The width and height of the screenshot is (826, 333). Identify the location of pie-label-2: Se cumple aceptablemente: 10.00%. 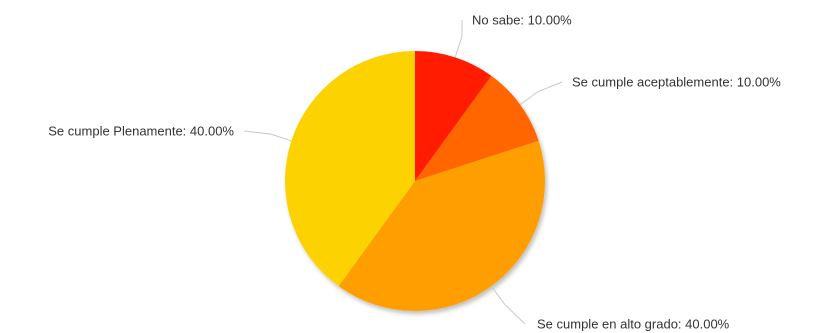
(676, 82).